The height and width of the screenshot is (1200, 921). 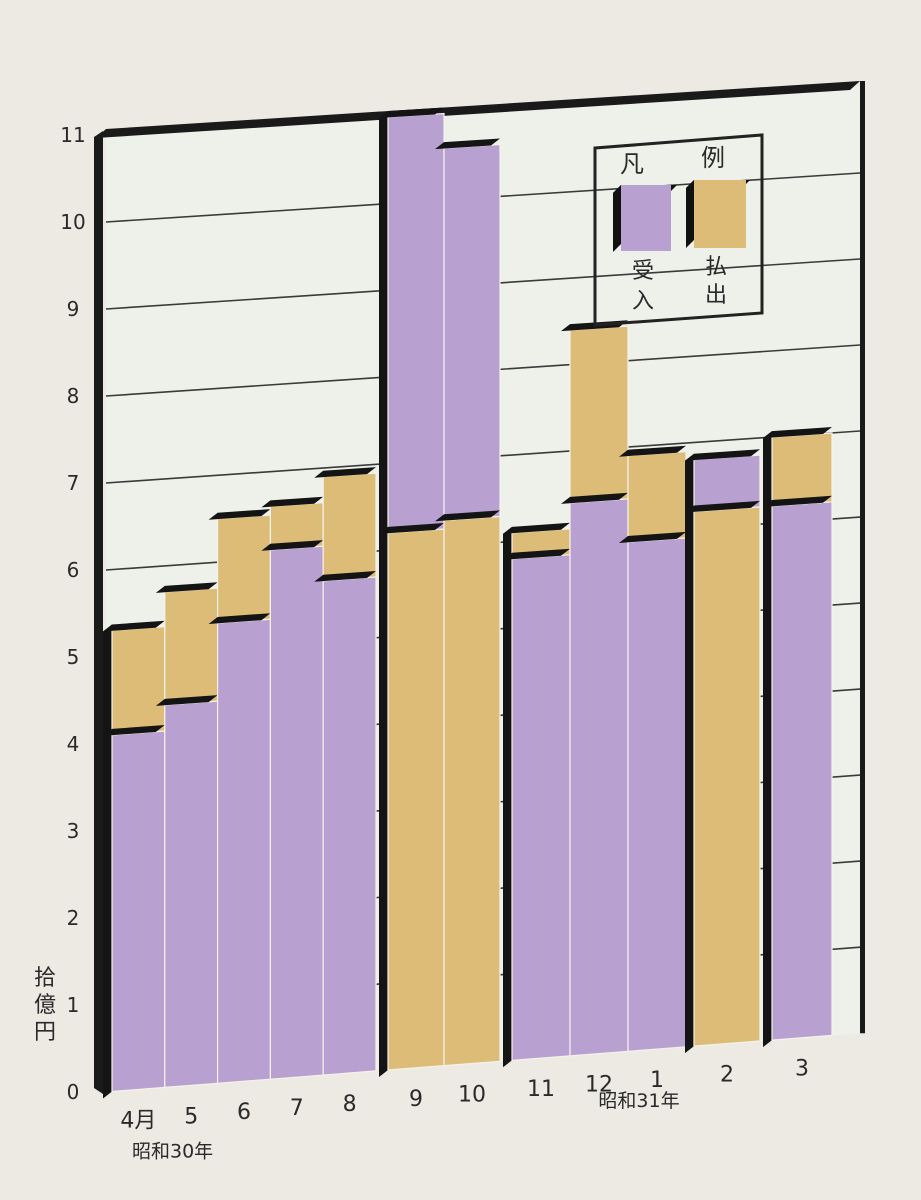 What do you see at coordinates (73, 744) in the screenshot?
I see `y-tick-label: 4` at bounding box center [73, 744].